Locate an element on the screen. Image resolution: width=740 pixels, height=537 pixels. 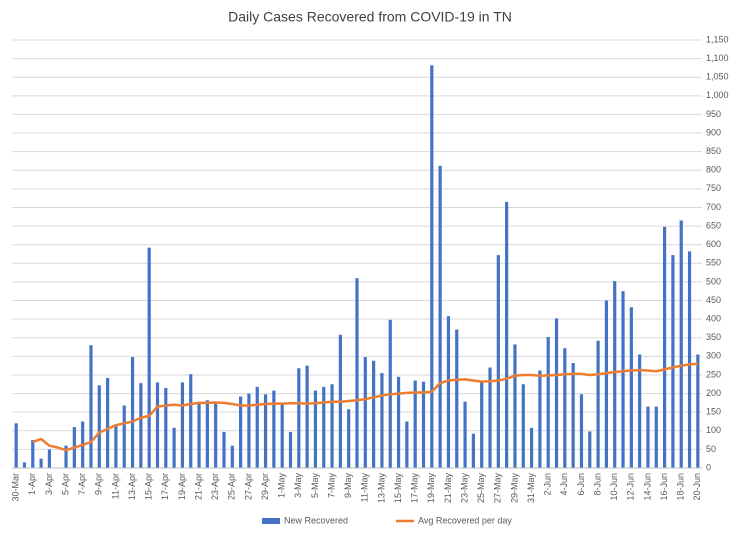
x-tick-label: 30-Mar is located at coordinates (16, 487).